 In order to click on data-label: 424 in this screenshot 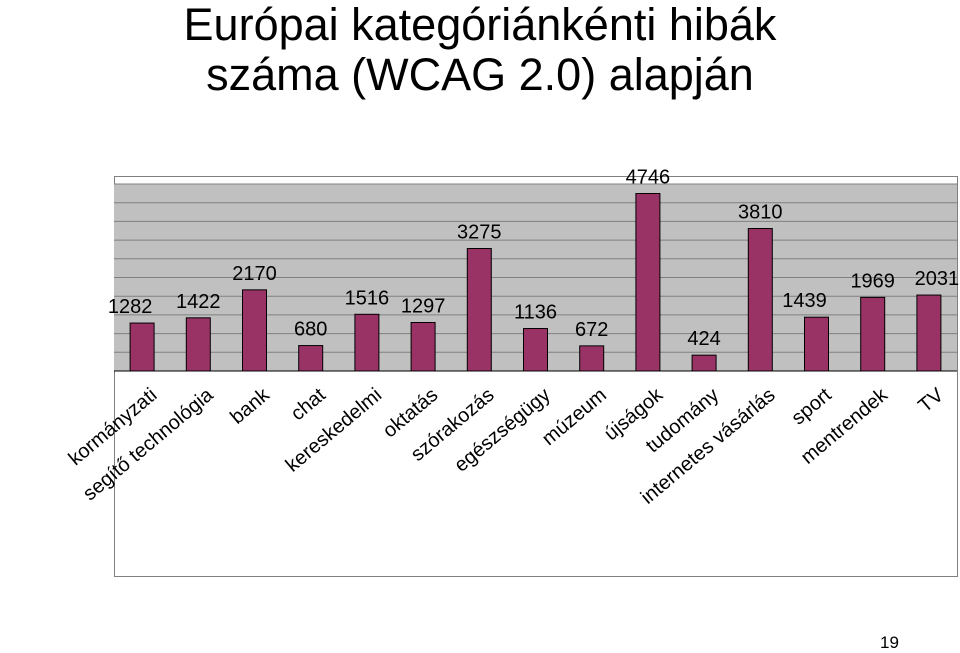, I will do `click(703, 339)`.